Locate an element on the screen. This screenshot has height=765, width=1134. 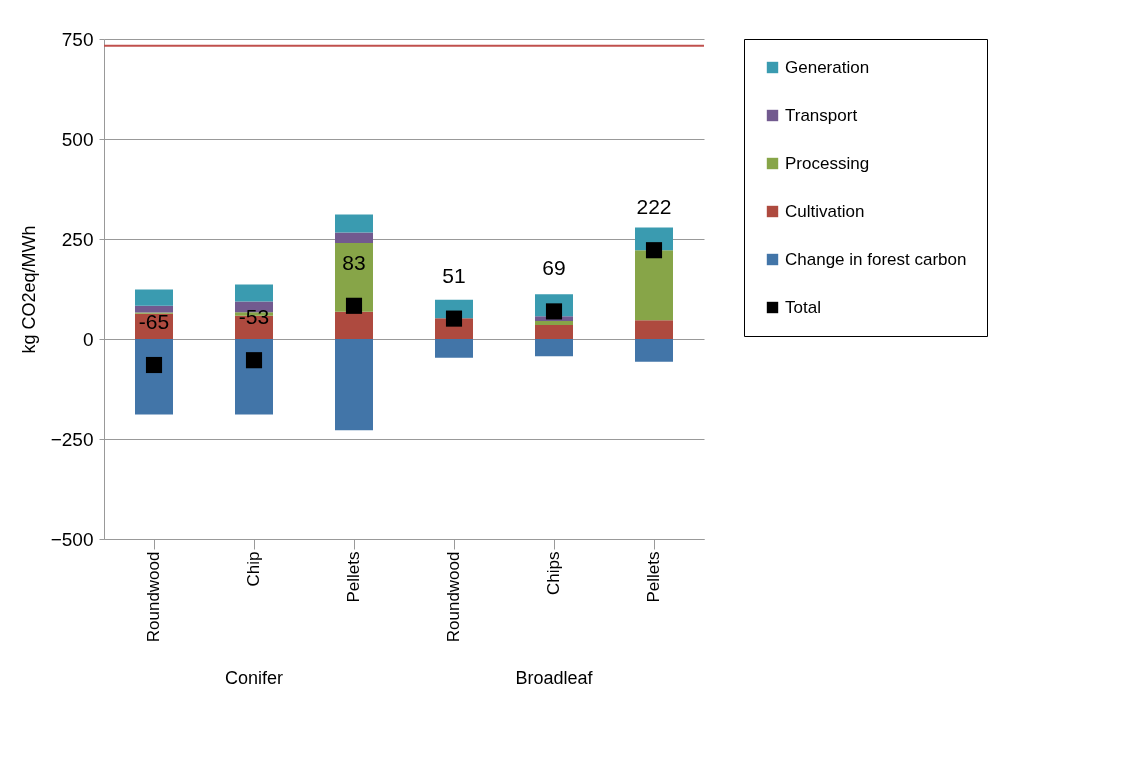
y-tick-label: −500 is located at coordinates (72, 539).